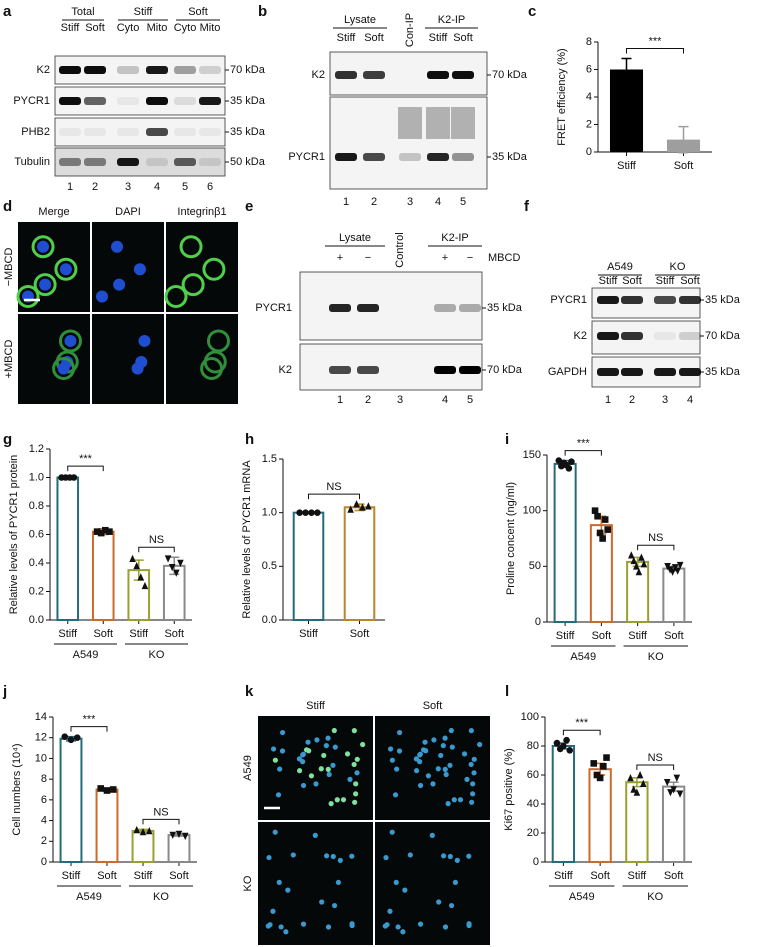 The height and width of the screenshot is (947, 757). Describe the element at coordinates (249, 691) in the screenshot. I see `panel-label: k` at that location.